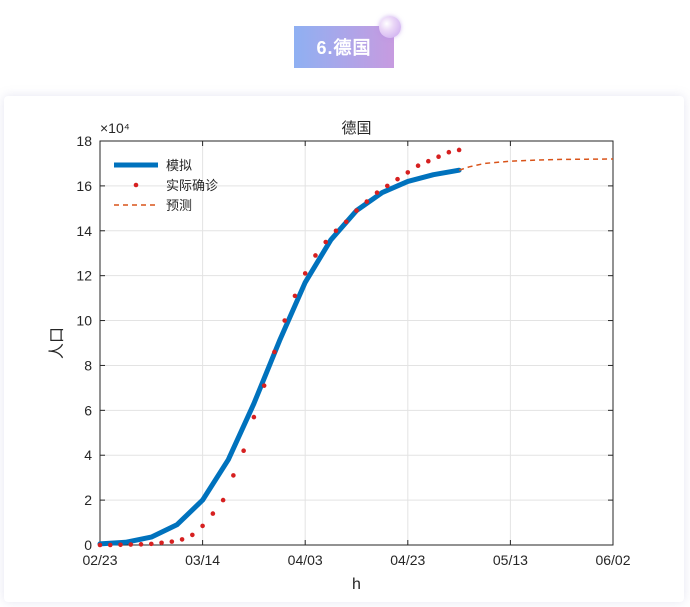  I want to click on legend-label-actual: 实际确诊, so click(192, 185).